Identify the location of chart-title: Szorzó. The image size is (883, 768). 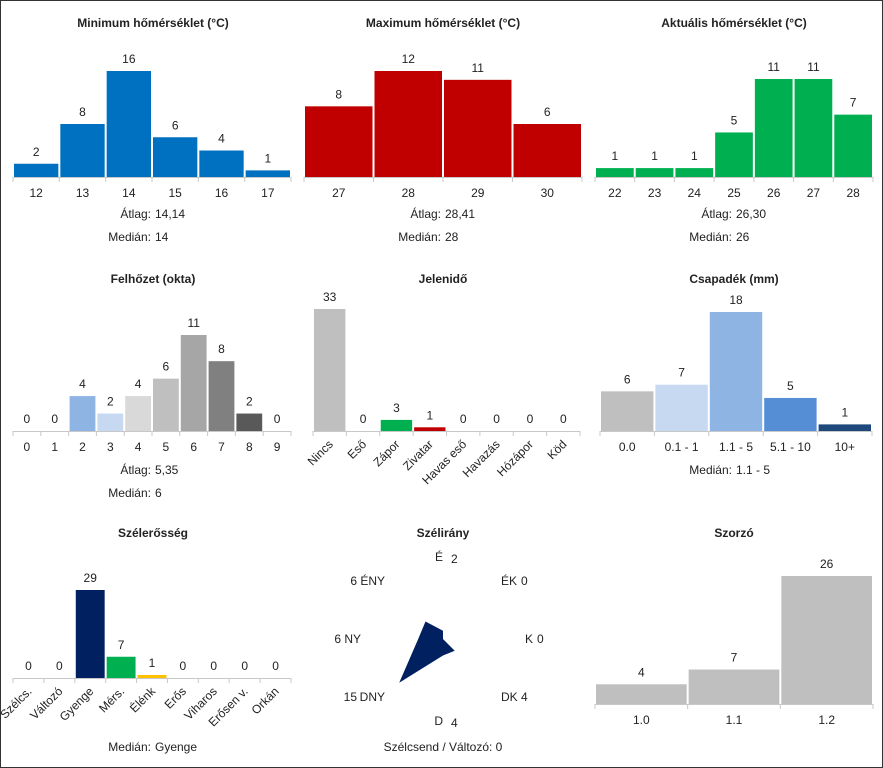
(733, 533).